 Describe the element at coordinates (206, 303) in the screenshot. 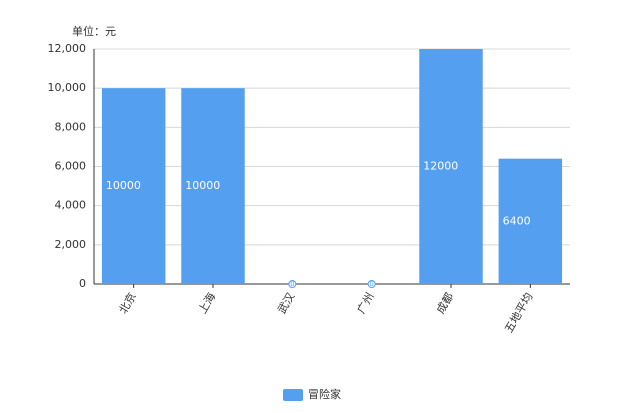

I see `x-tick-label: 上海` at that location.